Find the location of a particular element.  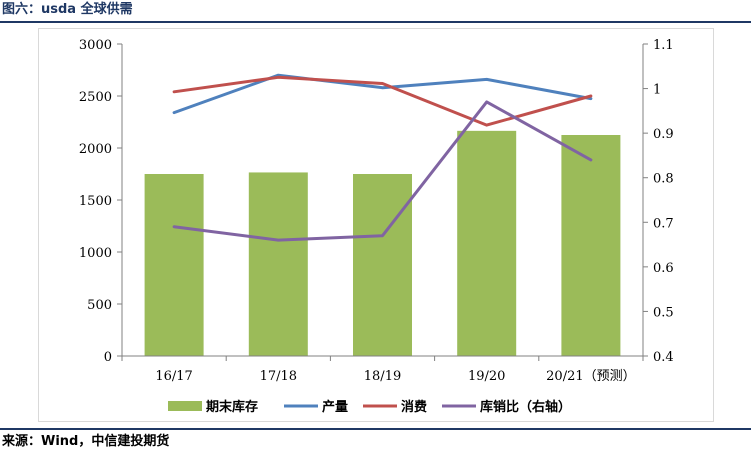

left-tick-label: 3000 is located at coordinates (95, 45).